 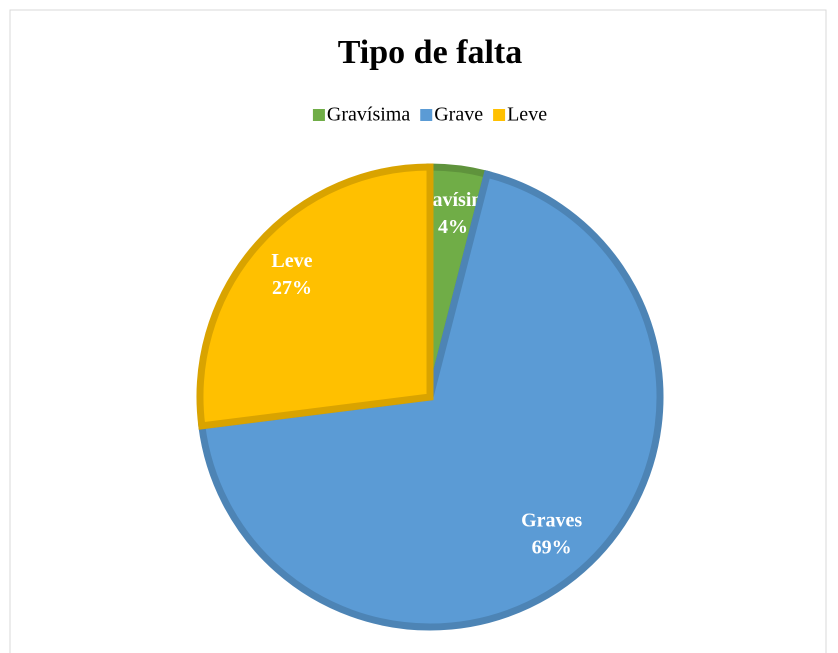 I want to click on legend: Gravísima Grave Leve, so click(x=429, y=115).